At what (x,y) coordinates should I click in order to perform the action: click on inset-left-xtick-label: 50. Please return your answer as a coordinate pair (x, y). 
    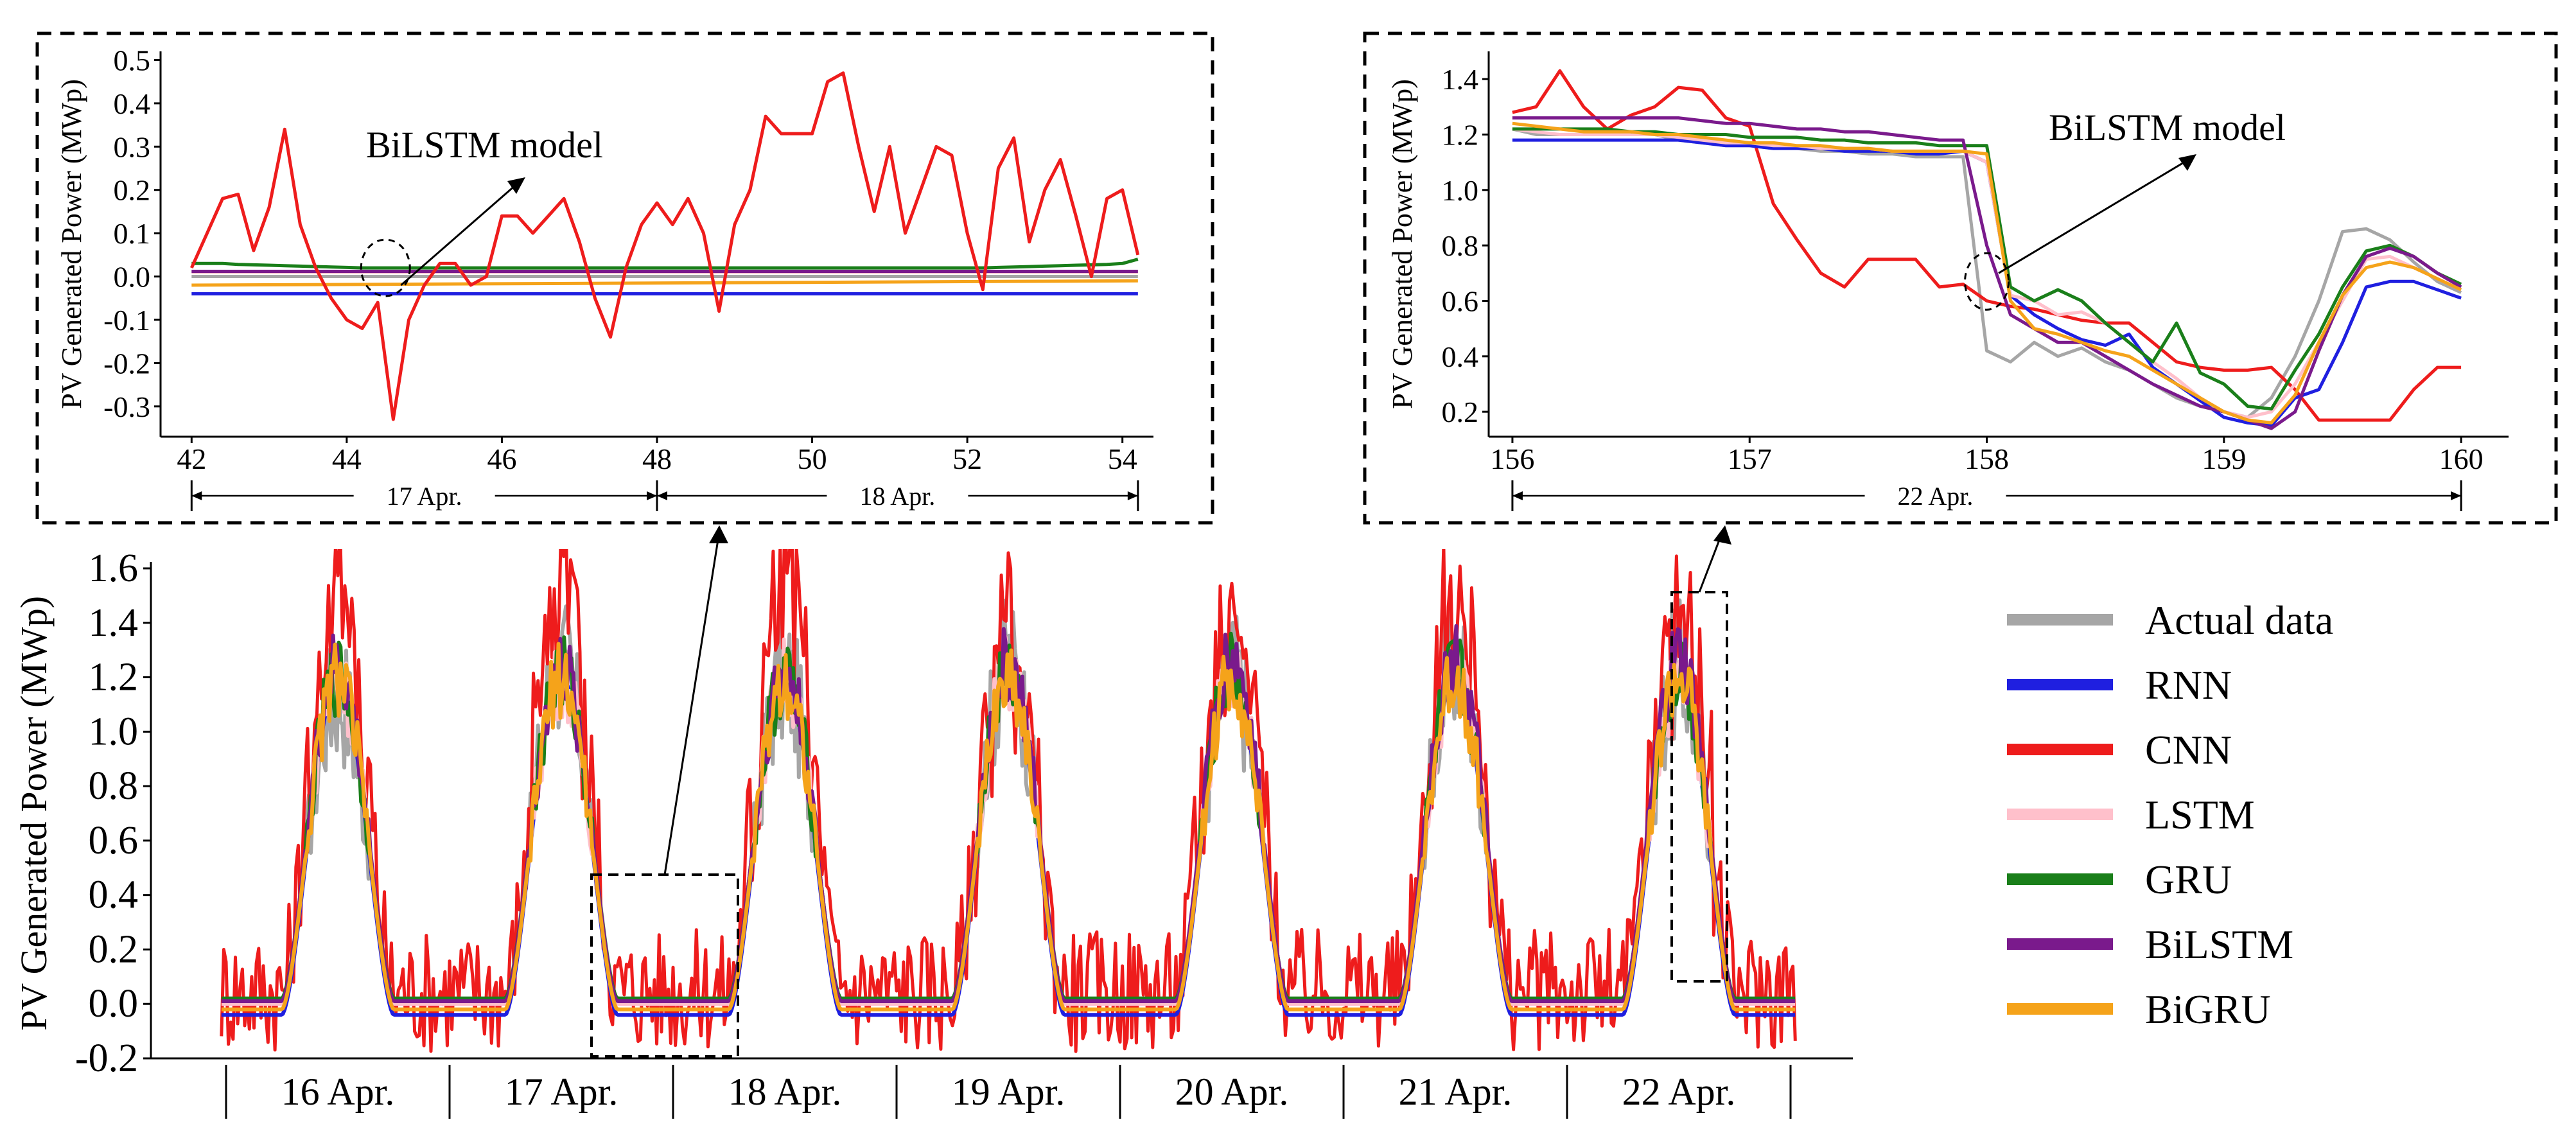
    Looking at the image, I should click on (812, 458).